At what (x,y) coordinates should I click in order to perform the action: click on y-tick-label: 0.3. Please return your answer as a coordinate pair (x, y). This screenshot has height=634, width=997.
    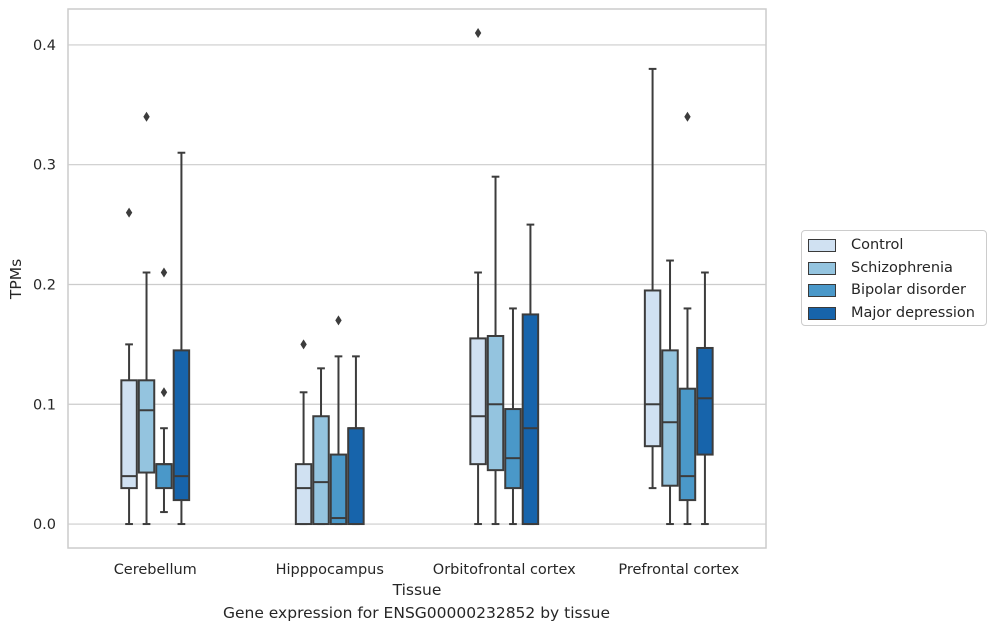
    Looking at the image, I should click on (44, 166).